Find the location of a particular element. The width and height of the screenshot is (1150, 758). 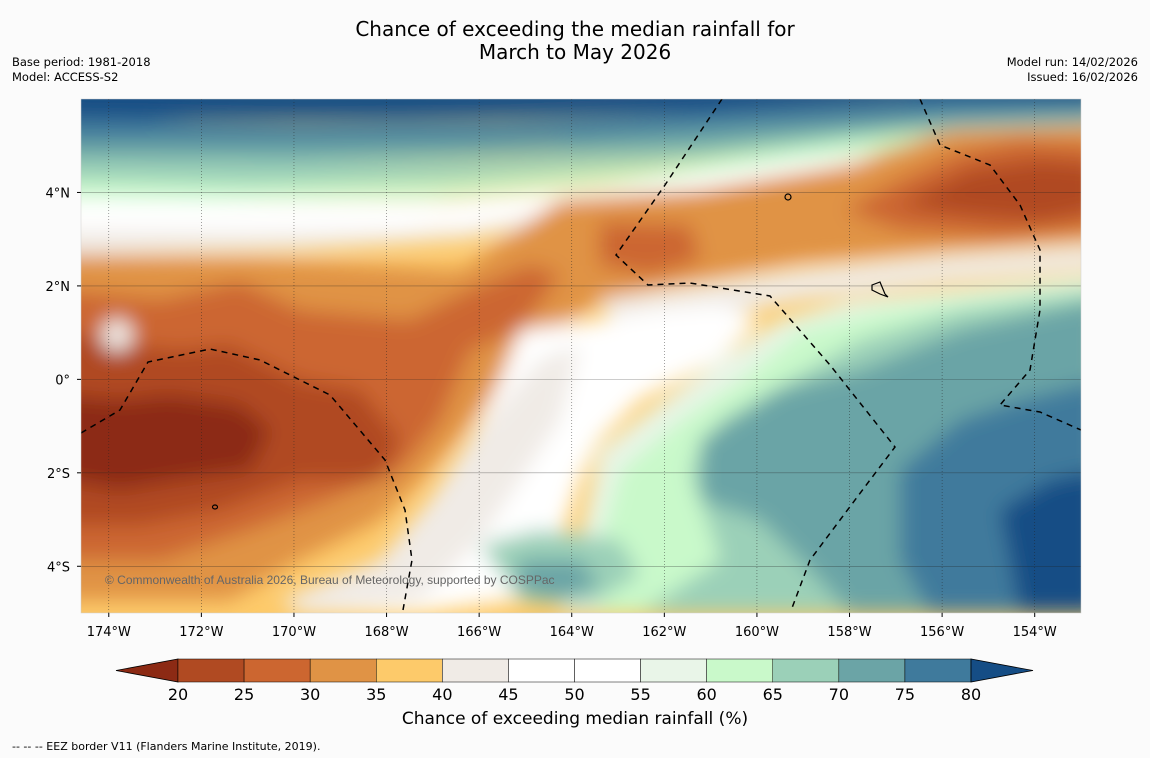

colorbar-tick-label: 20 is located at coordinates (178, 694).